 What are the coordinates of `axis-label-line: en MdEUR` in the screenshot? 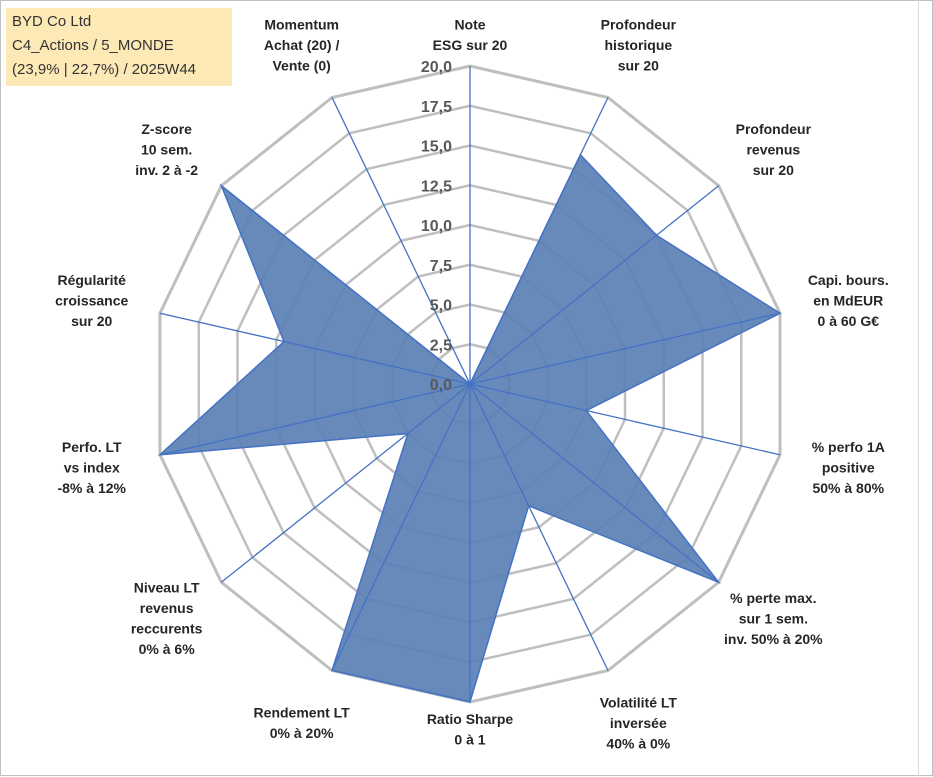 It's located at (848, 300).